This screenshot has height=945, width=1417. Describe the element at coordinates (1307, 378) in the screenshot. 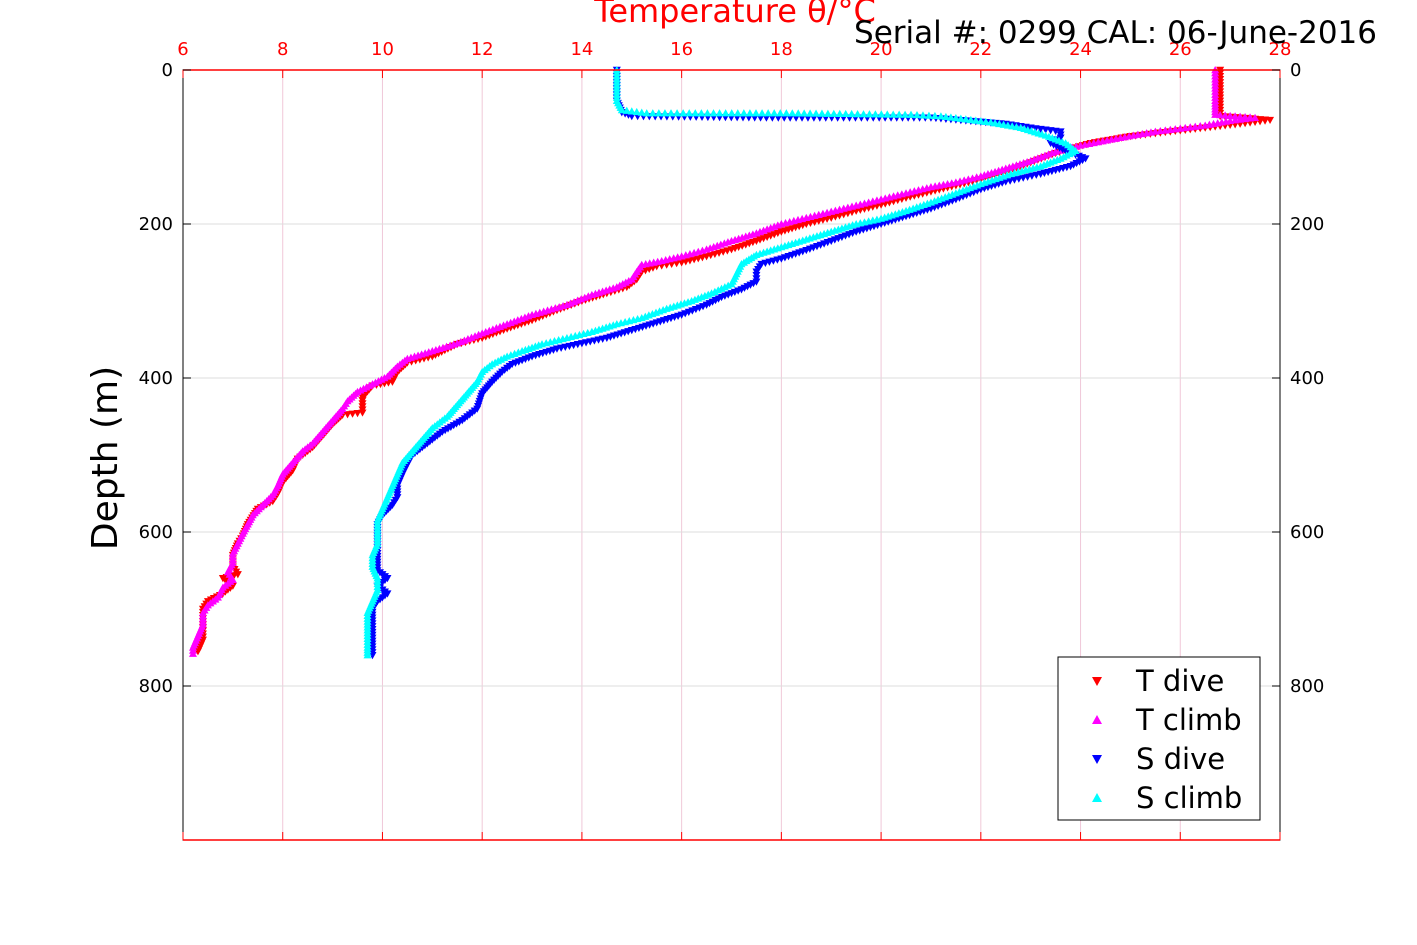

I see `y-tick-label-right: 400` at that location.